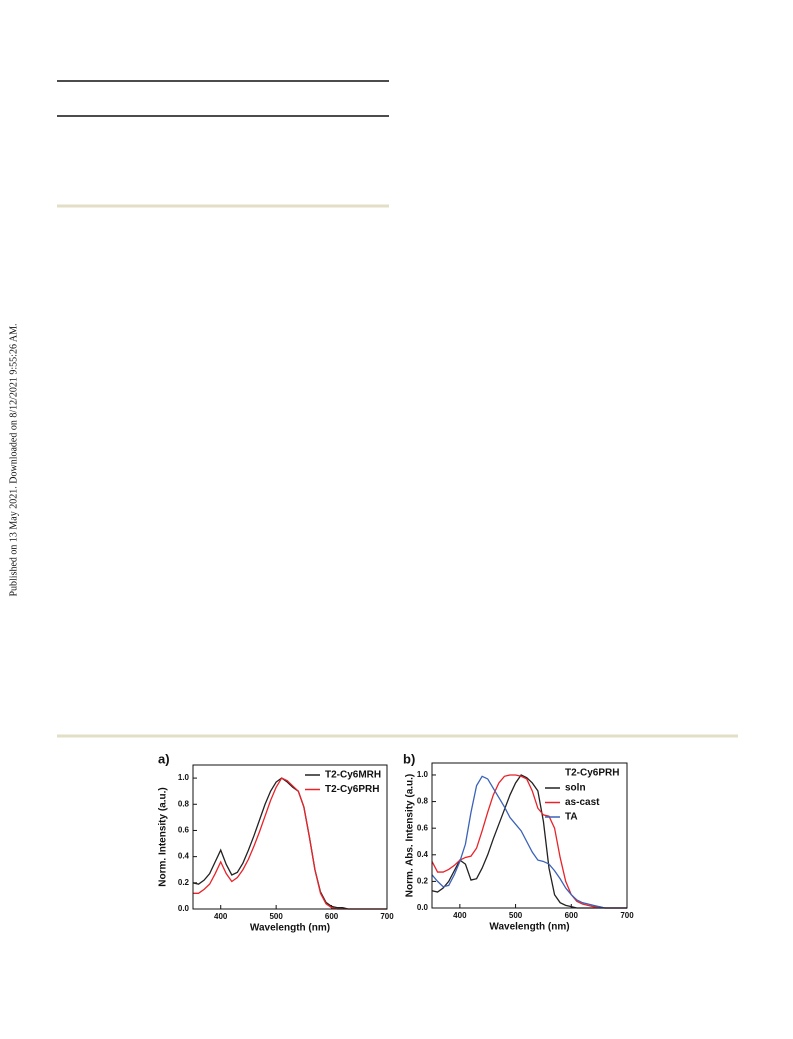  What do you see at coordinates (575, 788) in the screenshot?
I see `legend-label: soln` at bounding box center [575, 788].